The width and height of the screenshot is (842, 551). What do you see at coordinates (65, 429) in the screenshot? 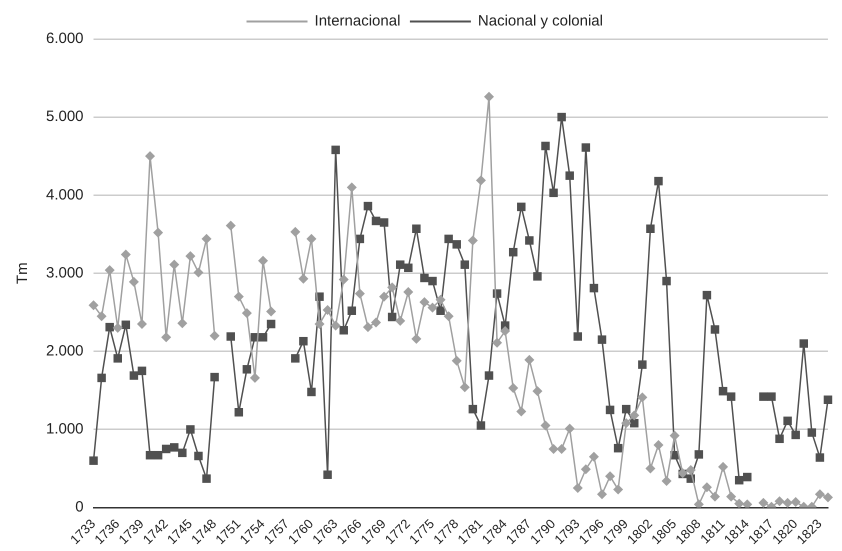
I see `y-tick-label: 1.000` at bounding box center [65, 429].